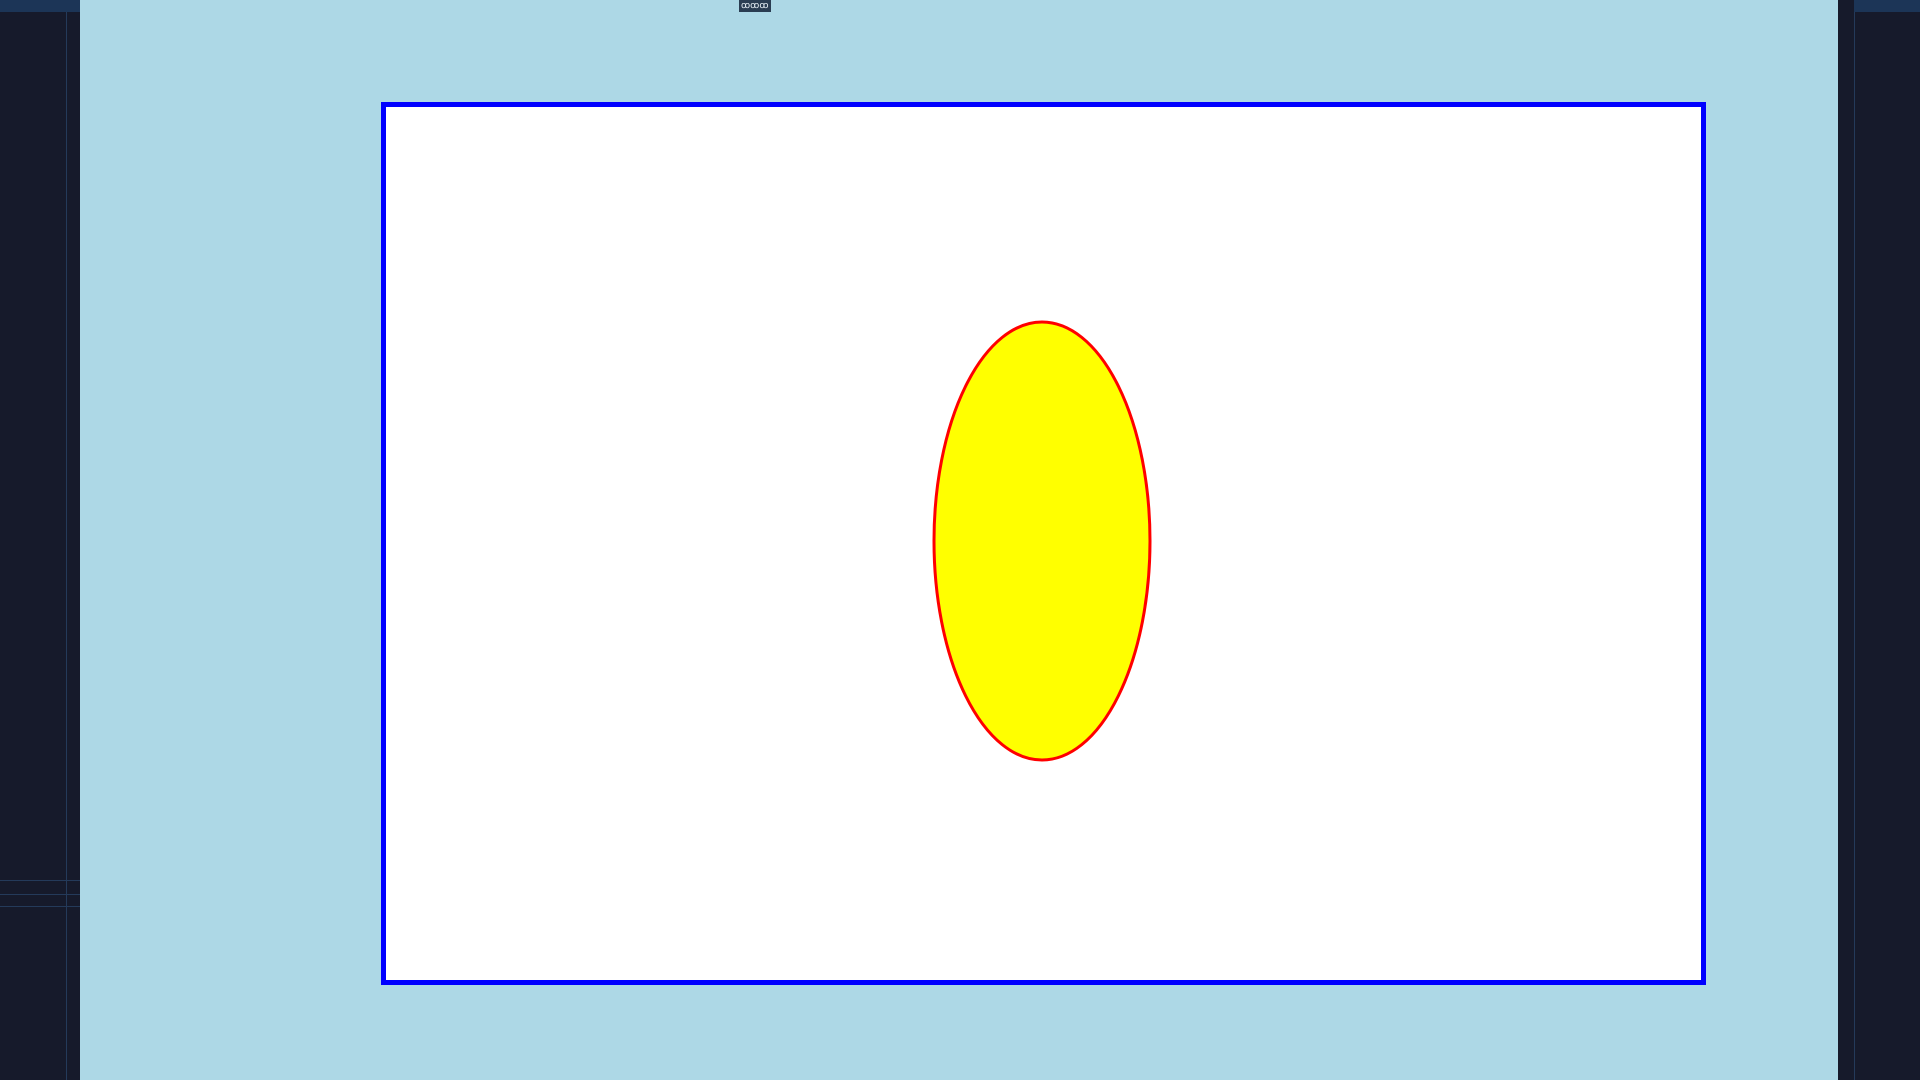 The width and height of the screenshot is (1920, 1080). What do you see at coordinates (755, 6) in the screenshot?
I see `window-title-badge: ꝏꝏꝏ` at bounding box center [755, 6].